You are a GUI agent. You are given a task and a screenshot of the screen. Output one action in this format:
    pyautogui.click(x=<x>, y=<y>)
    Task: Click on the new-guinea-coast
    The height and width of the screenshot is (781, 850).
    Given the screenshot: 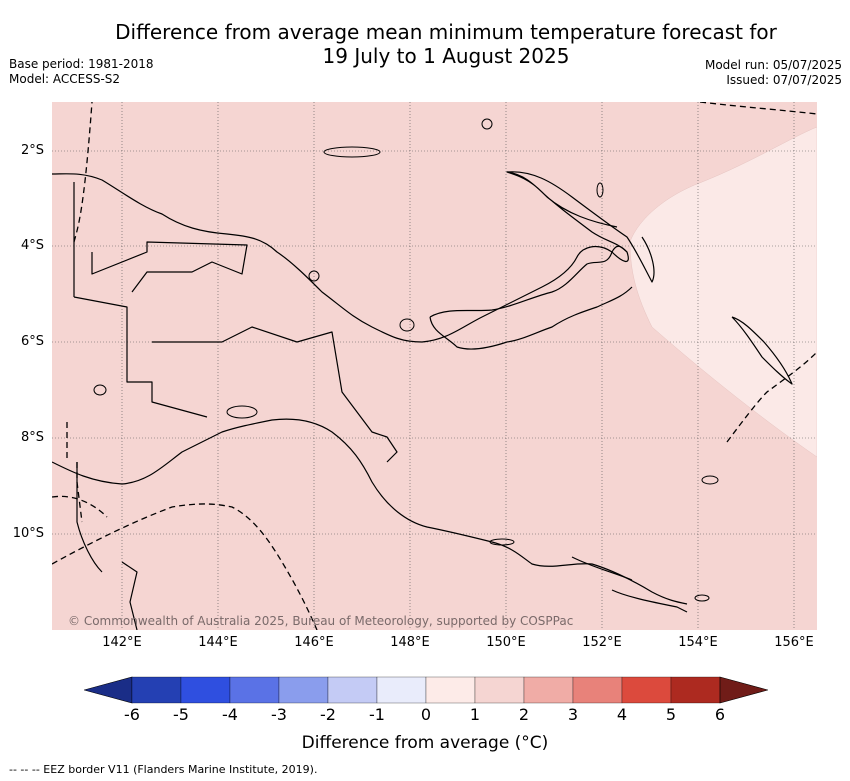 What is the action you would take?
    pyautogui.click(x=340, y=257)
    